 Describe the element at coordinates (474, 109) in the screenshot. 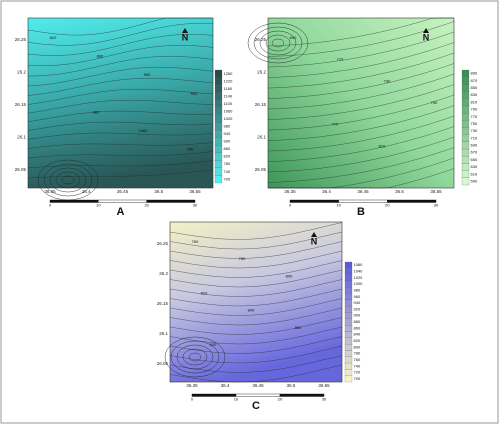

I see `colorbar-label: 790` at that location.